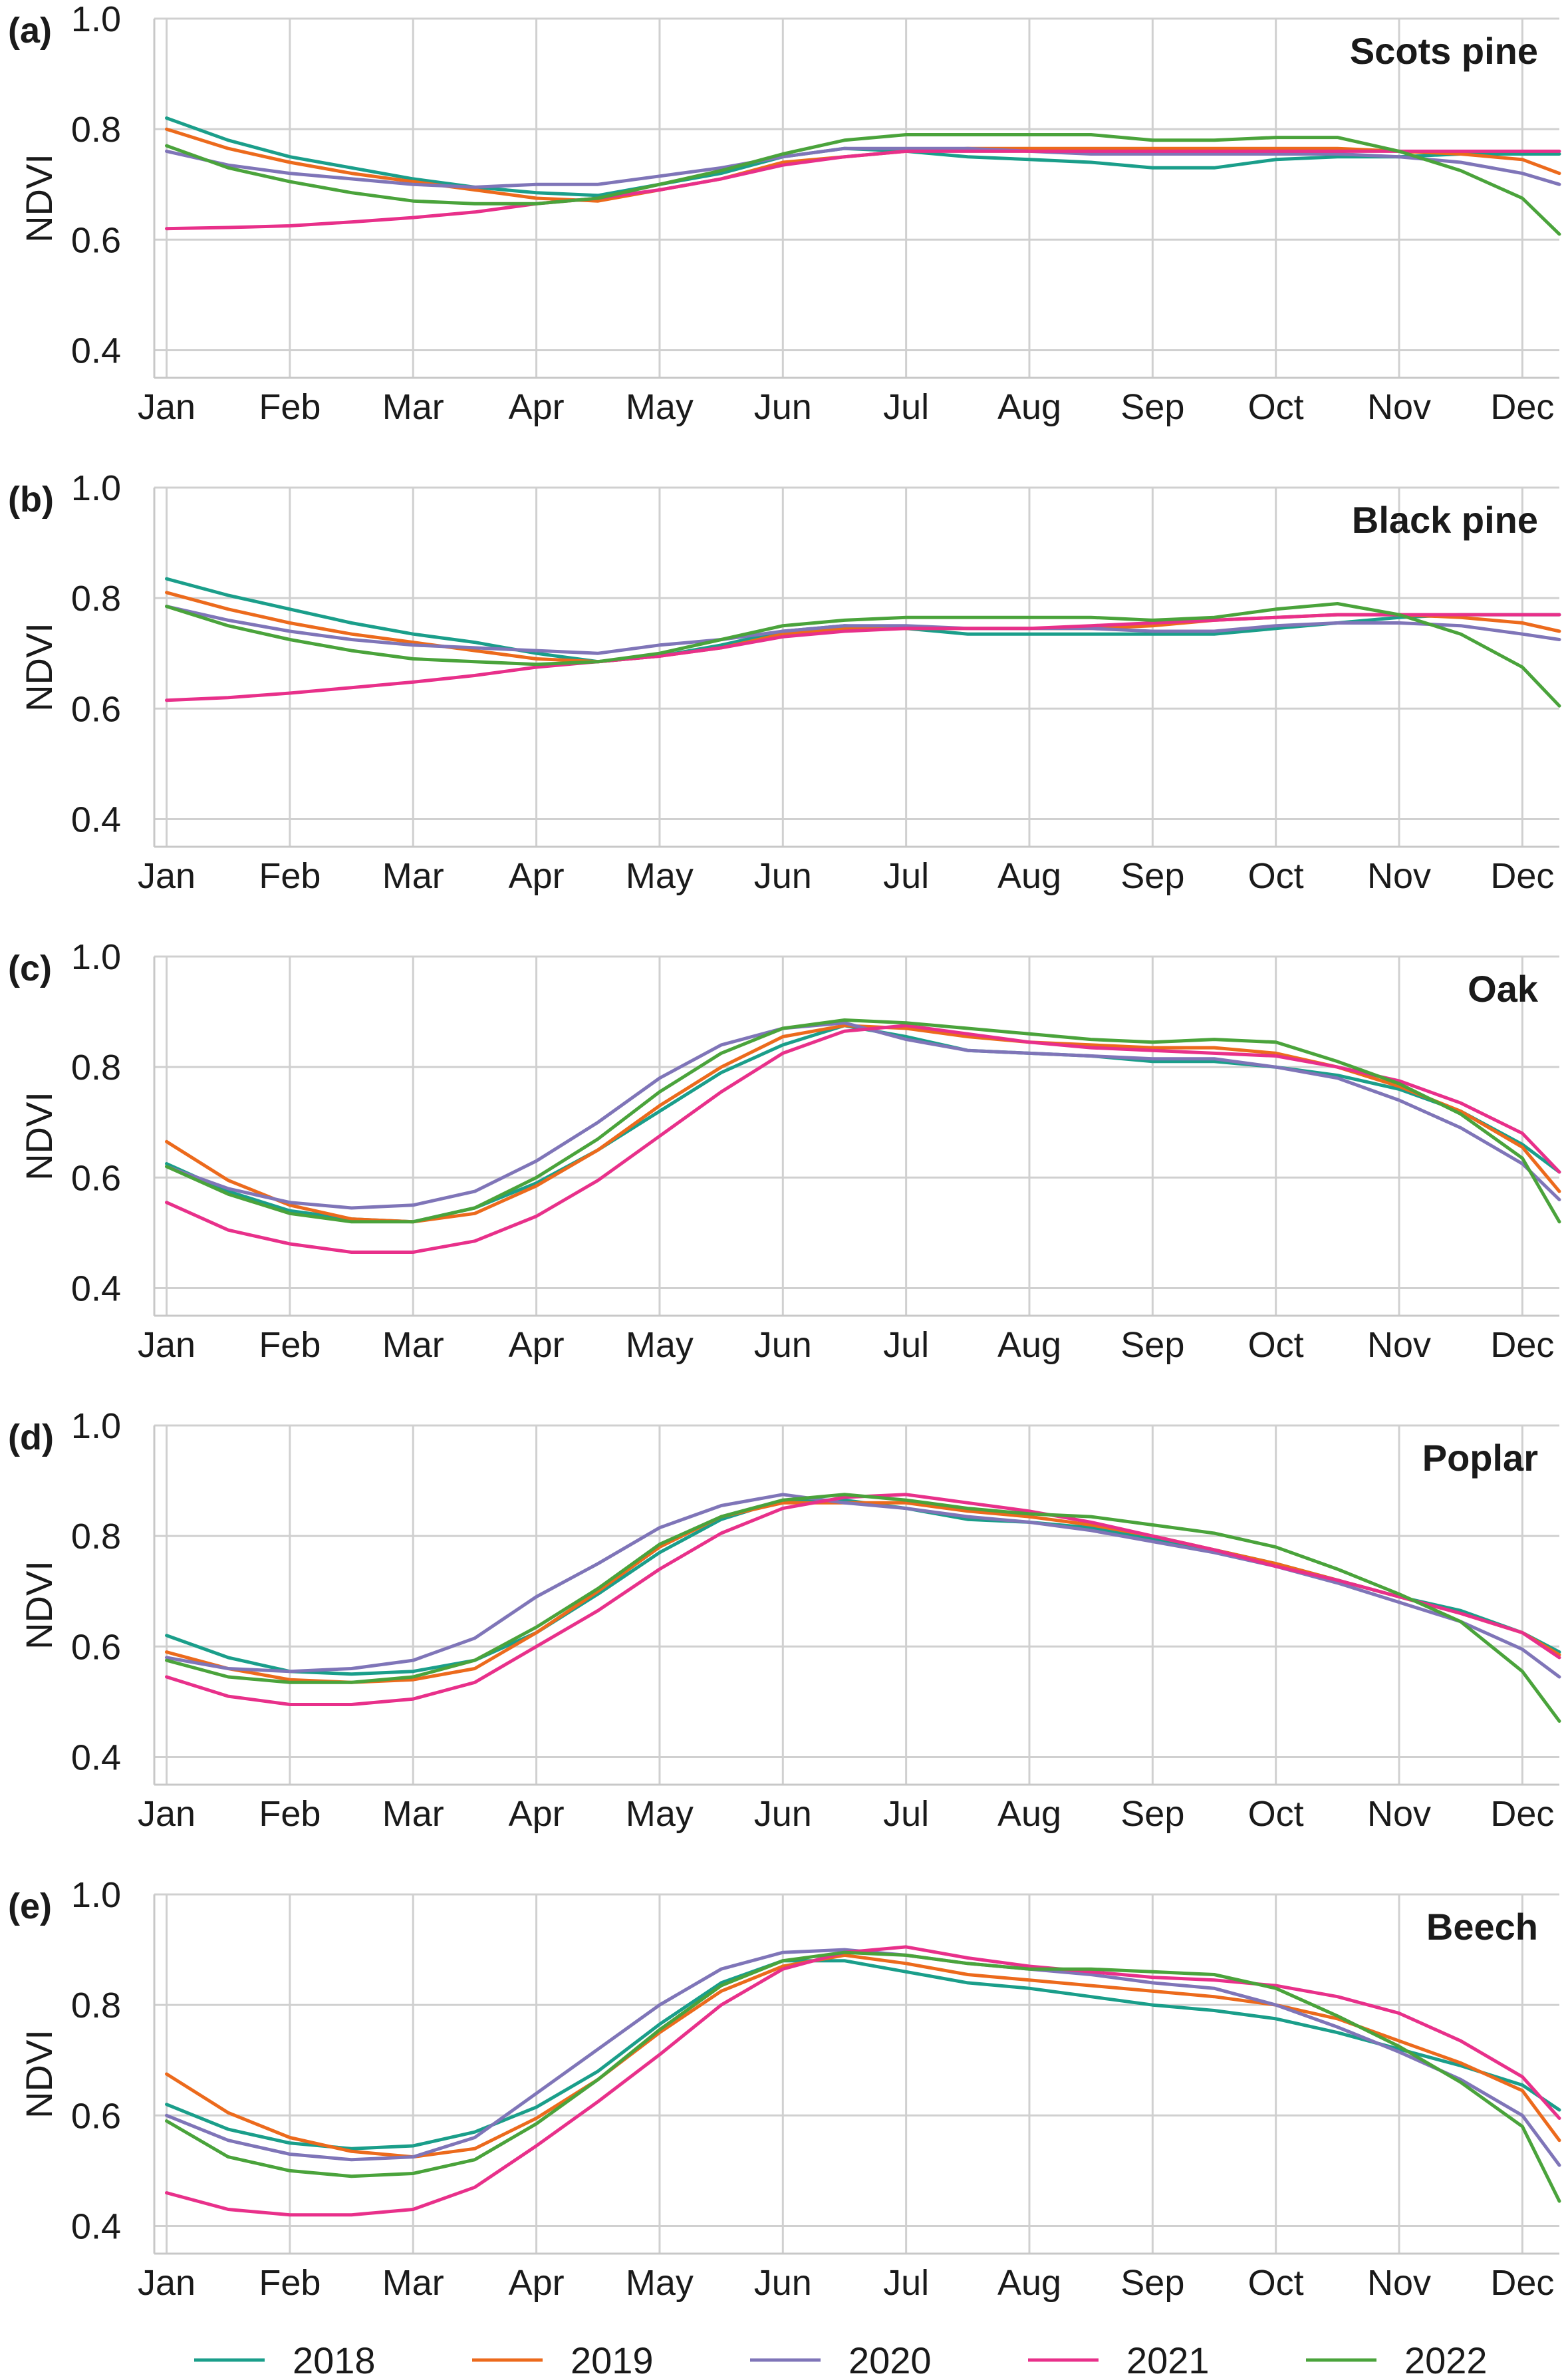  What do you see at coordinates (31, 1437) in the screenshot?
I see `panel-label: (d)` at bounding box center [31, 1437].